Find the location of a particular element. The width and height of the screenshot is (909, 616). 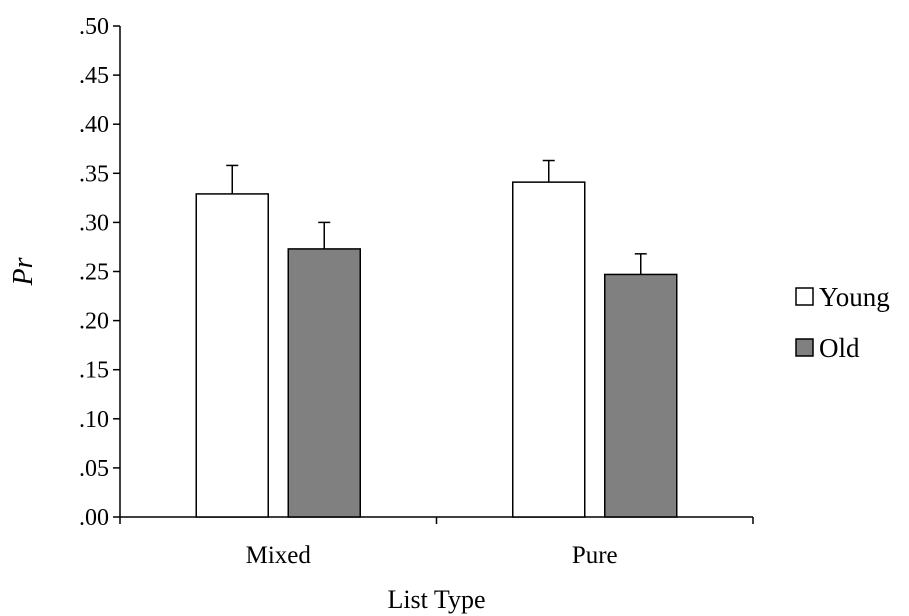

error-bars is located at coordinates (436, 217).